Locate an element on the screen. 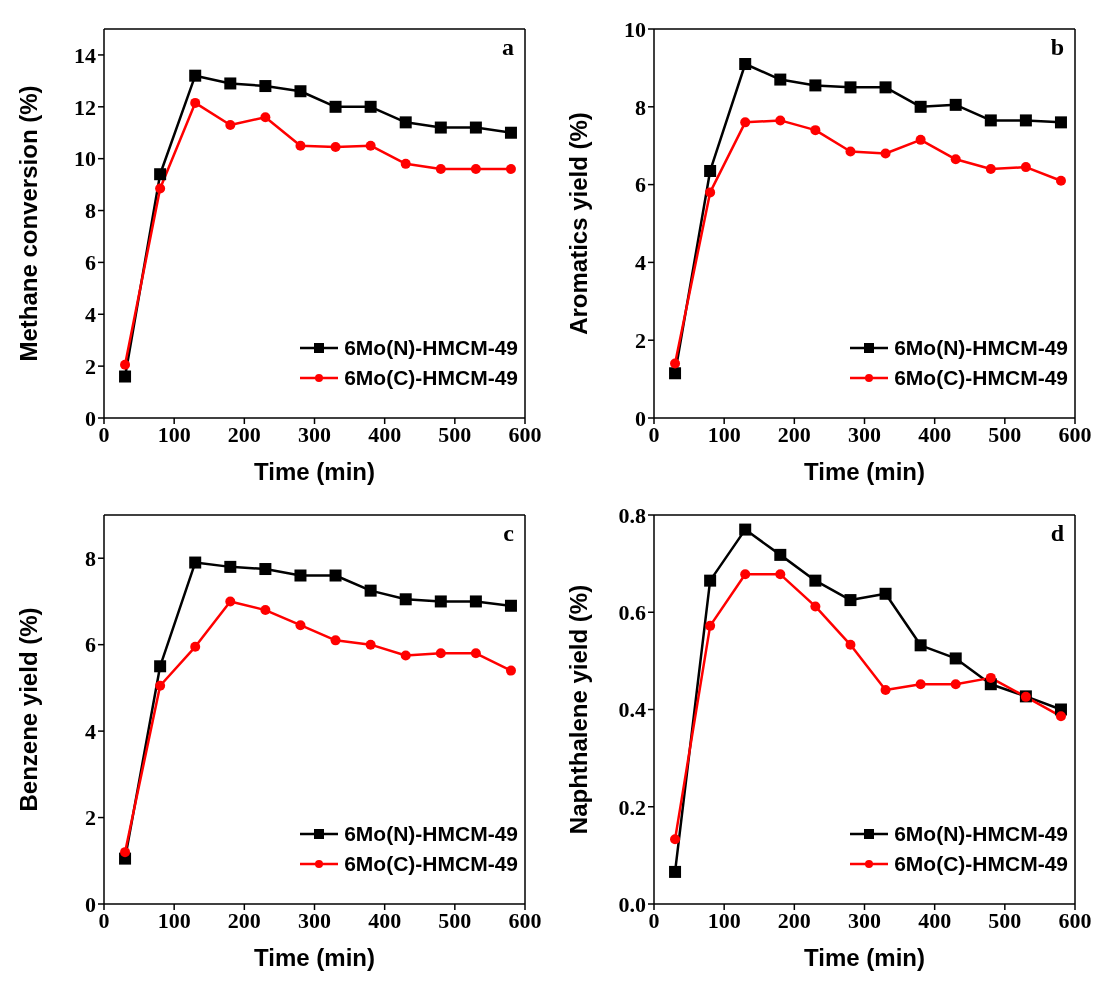 This screenshot has width=1099, height=982. y-axis-title: Aromatics yield (%) is located at coordinates (578, 223).